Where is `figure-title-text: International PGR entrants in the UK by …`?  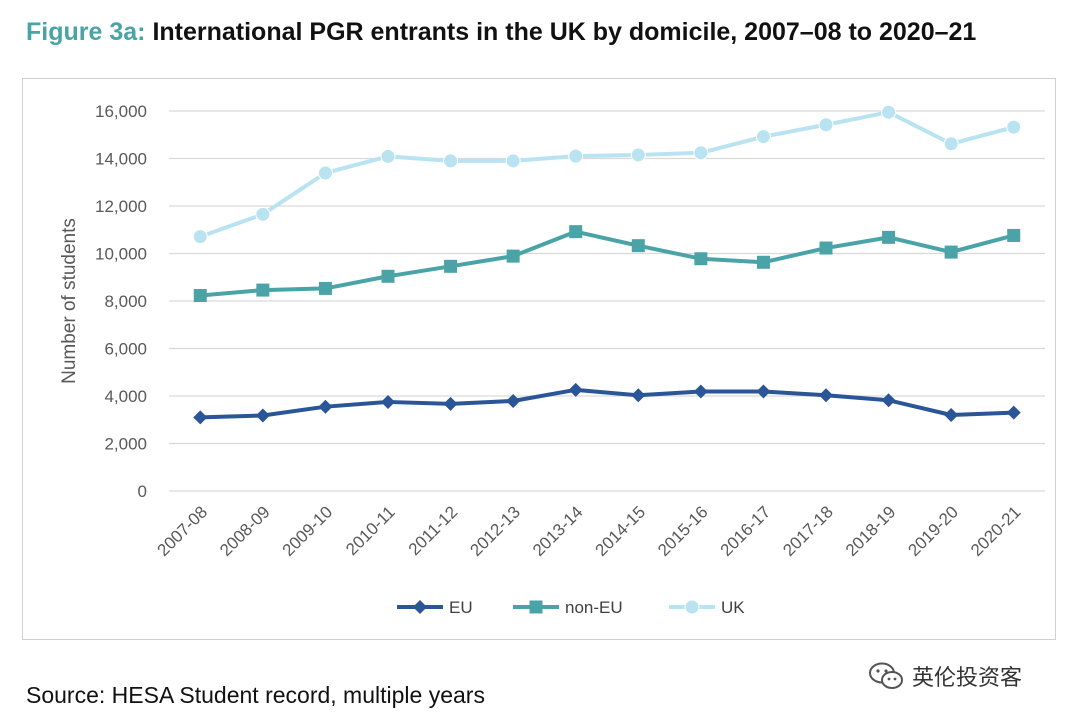
figure-title-text: International PGR entrants in the UK by … is located at coordinates (564, 32).